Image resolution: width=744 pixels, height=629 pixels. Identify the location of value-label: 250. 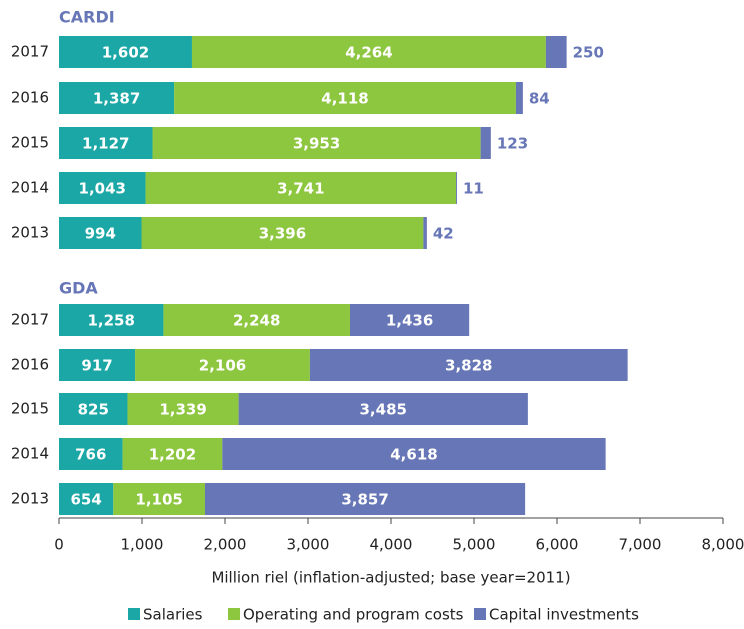
(588, 53).